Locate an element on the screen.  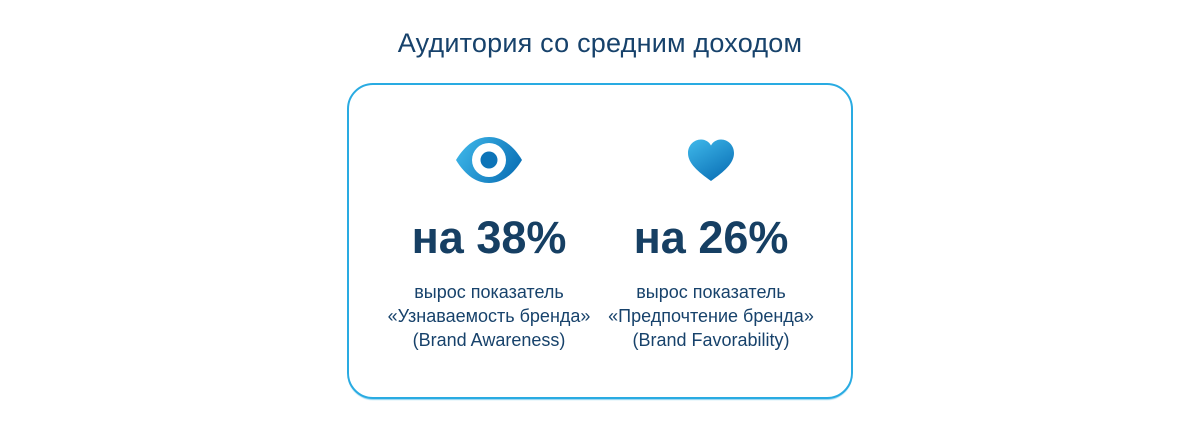
stat-description-line: «Узнаваемость бренда» is located at coordinates (489, 316).